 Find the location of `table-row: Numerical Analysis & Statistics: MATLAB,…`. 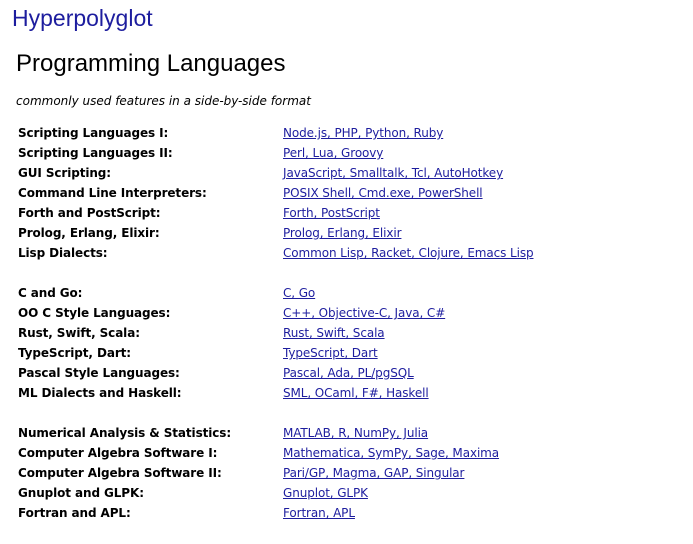

table-row: Numerical Analysis & Statistics: MATLAB,… is located at coordinates (348, 433).